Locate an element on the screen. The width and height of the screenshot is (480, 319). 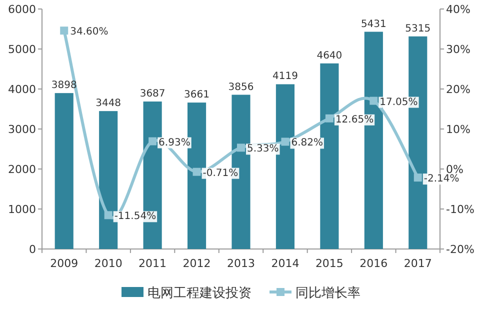
x-tick-label: 2009 is located at coordinates (64, 263).